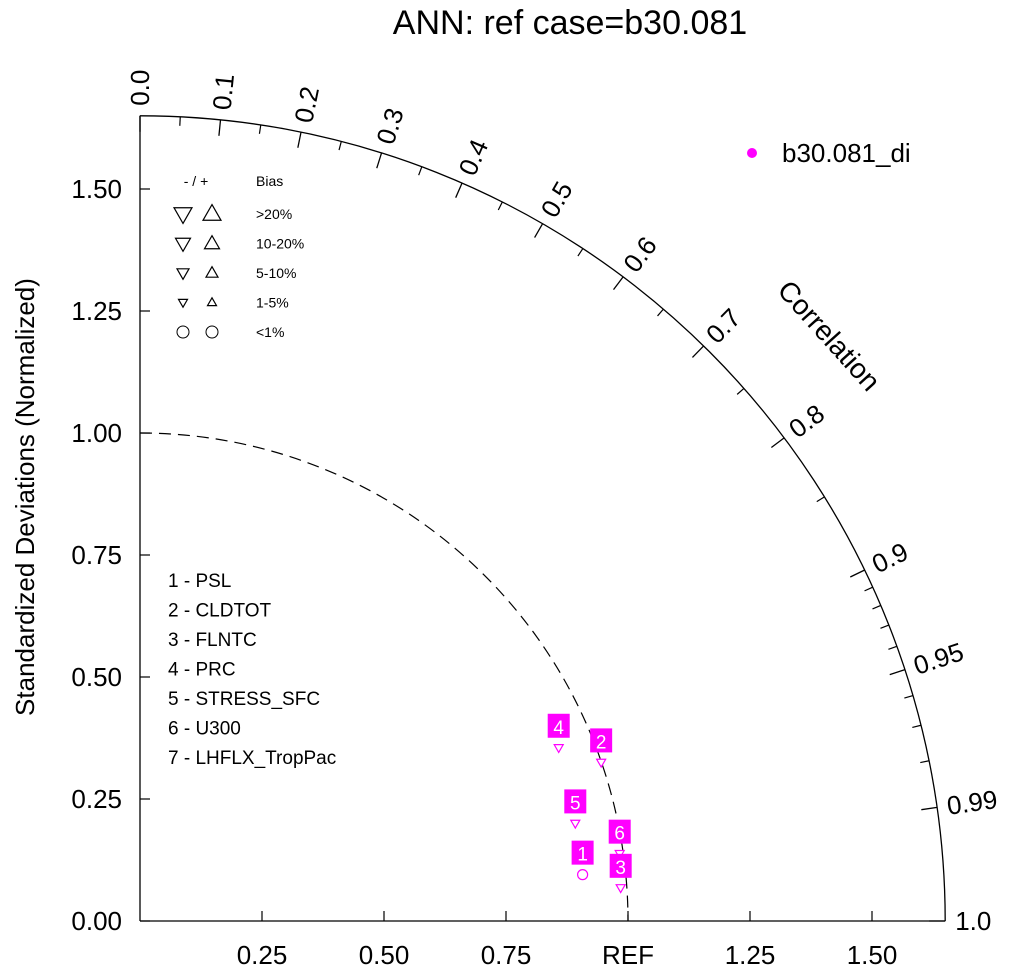 Image resolution: width=1016 pixels, height=977 pixels. I want to click on x-tick-label: 0.75, so click(506, 955).